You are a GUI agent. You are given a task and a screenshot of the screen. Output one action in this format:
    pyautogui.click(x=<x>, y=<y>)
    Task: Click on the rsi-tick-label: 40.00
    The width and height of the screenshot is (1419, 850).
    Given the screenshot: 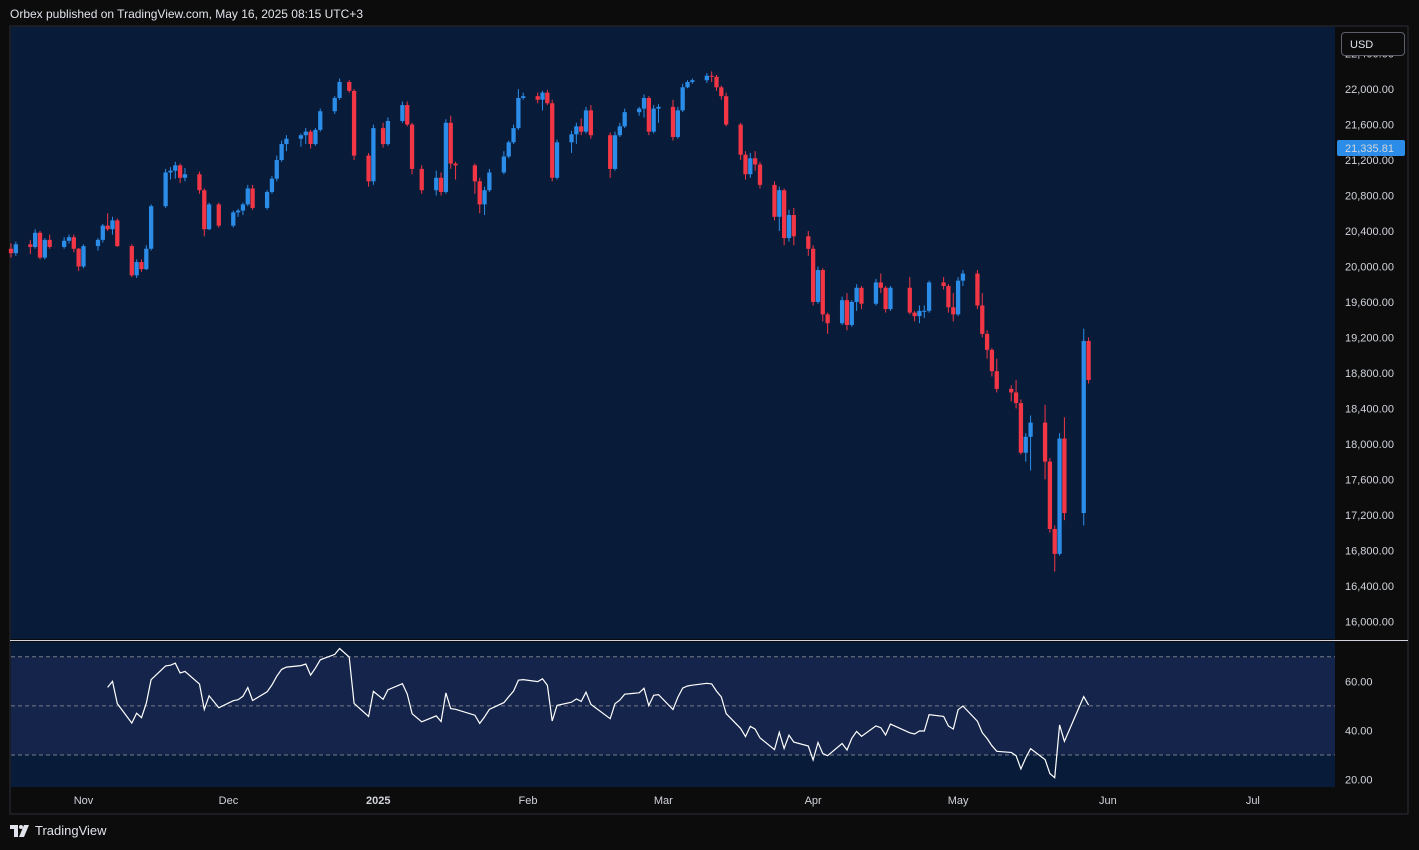 What is the action you would take?
    pyautogui.click(x=1359, y=731)
    